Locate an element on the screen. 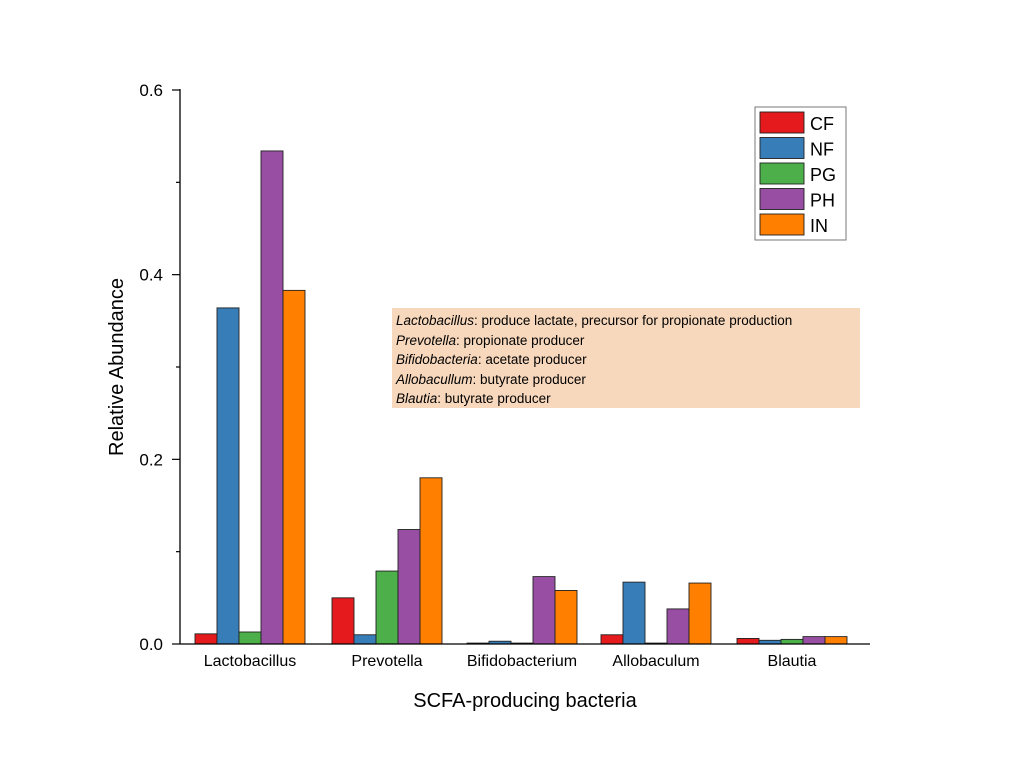  legend-swatch-pg is located at coordinates (782, 173).